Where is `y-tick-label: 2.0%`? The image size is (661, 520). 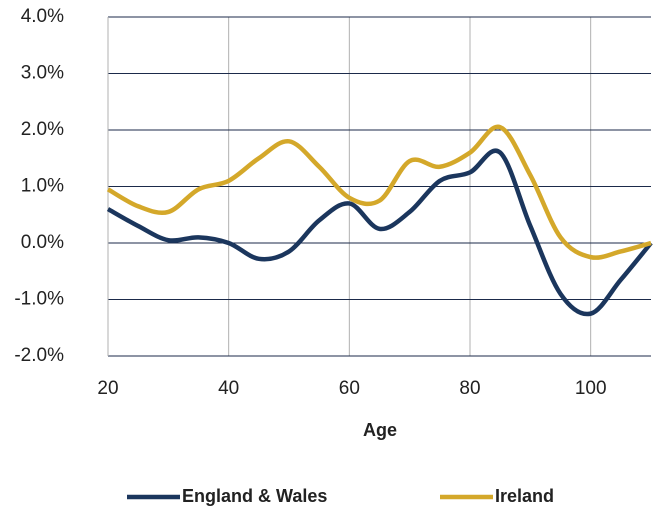 y-tick-label: 2.0% is located at coordinates (42, 129).